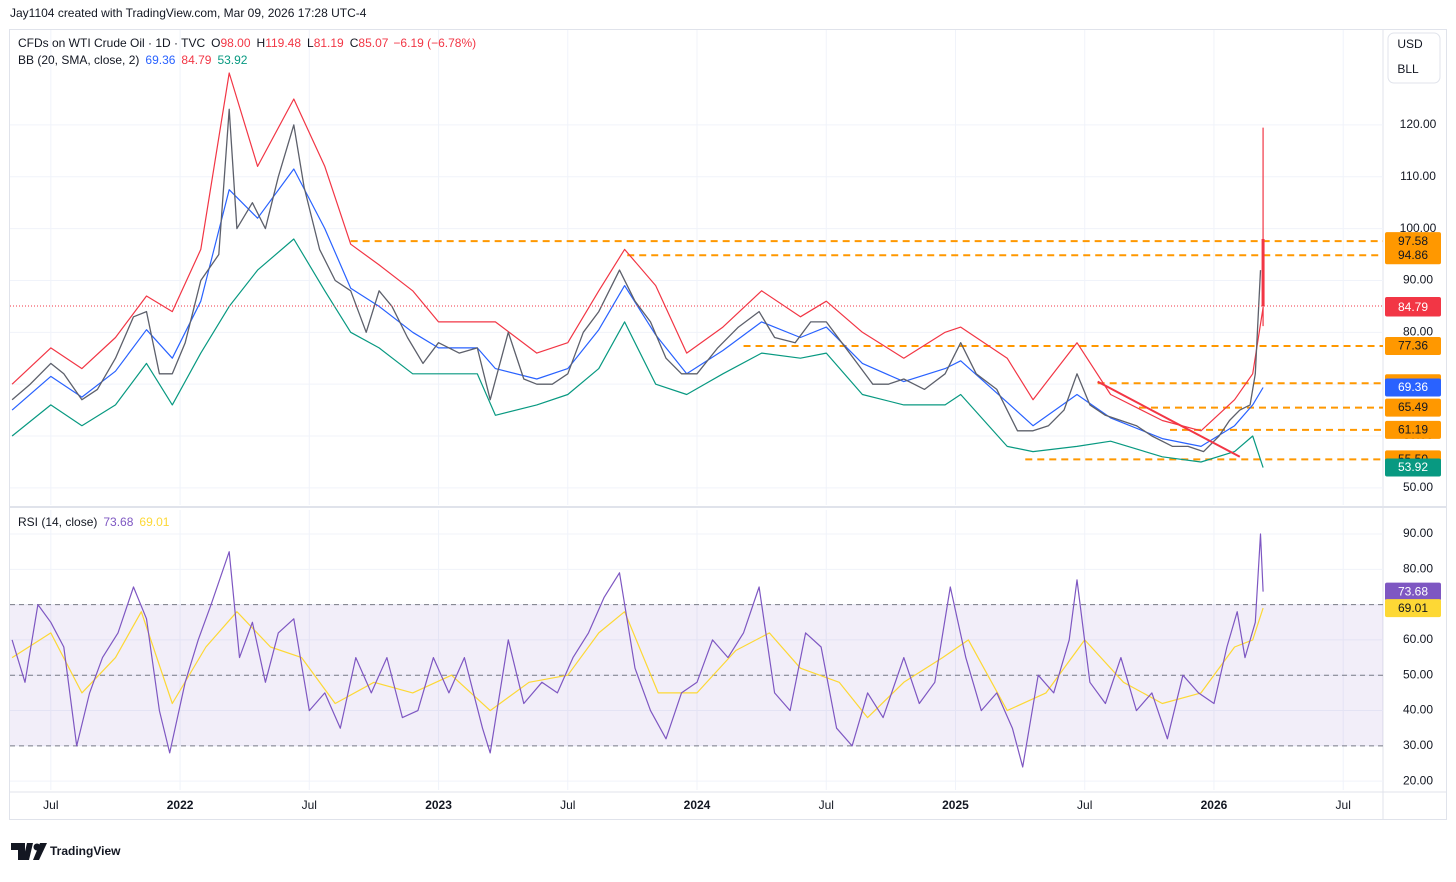 Image resolution: width=1456 pixels, height=882 pixels. Describe the element at coordinates (85, 851) in the screenshot. I see `footer-brand: TradingView` at that location.